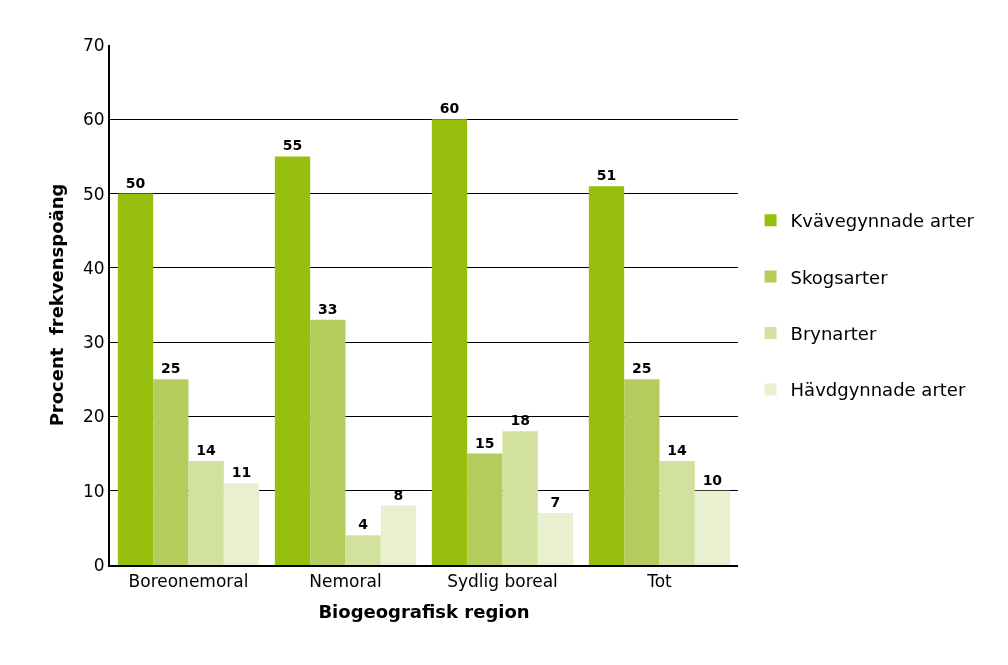  I want to click on legend-label: Hävdgynnade arter, so click(878, 390).